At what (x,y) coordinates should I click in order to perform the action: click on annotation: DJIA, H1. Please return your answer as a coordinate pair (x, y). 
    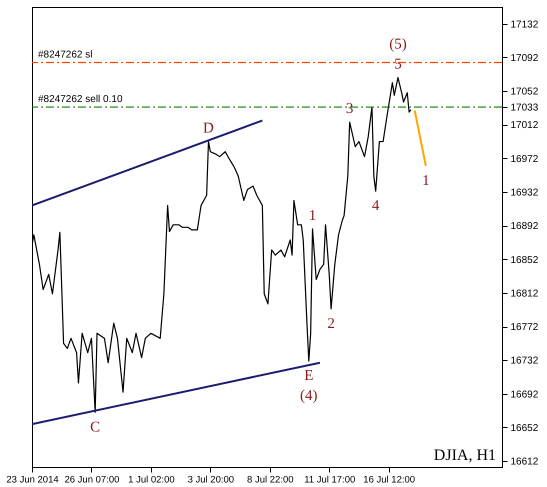
    Looking at the image, I should click on (465, 455).